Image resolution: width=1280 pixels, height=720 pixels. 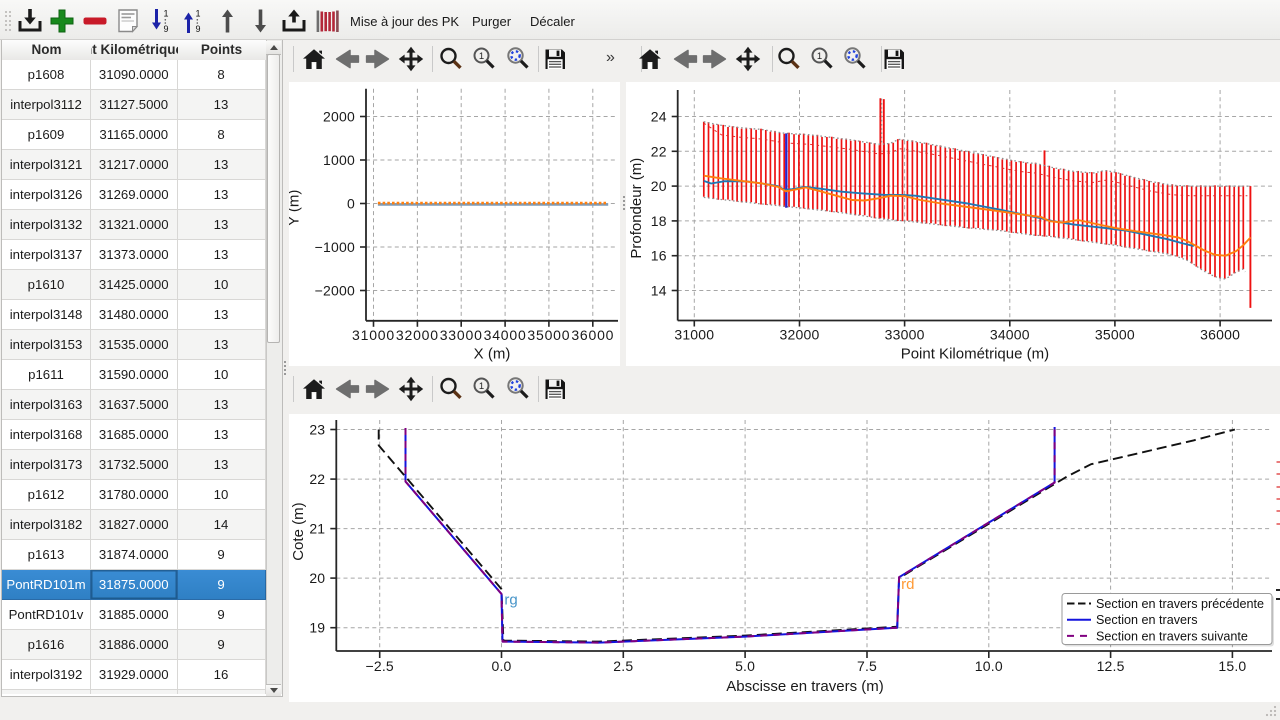 What do you see at coordinates (298, 531) in the screenshot?
I see `svg-text: Cote (m)` at bounding box center [298, 531].